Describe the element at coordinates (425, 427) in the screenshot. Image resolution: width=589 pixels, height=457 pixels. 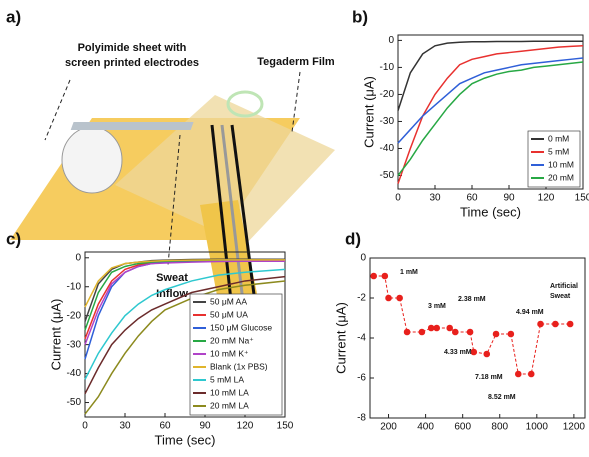
I see `x-tick-label: 400` at that location.